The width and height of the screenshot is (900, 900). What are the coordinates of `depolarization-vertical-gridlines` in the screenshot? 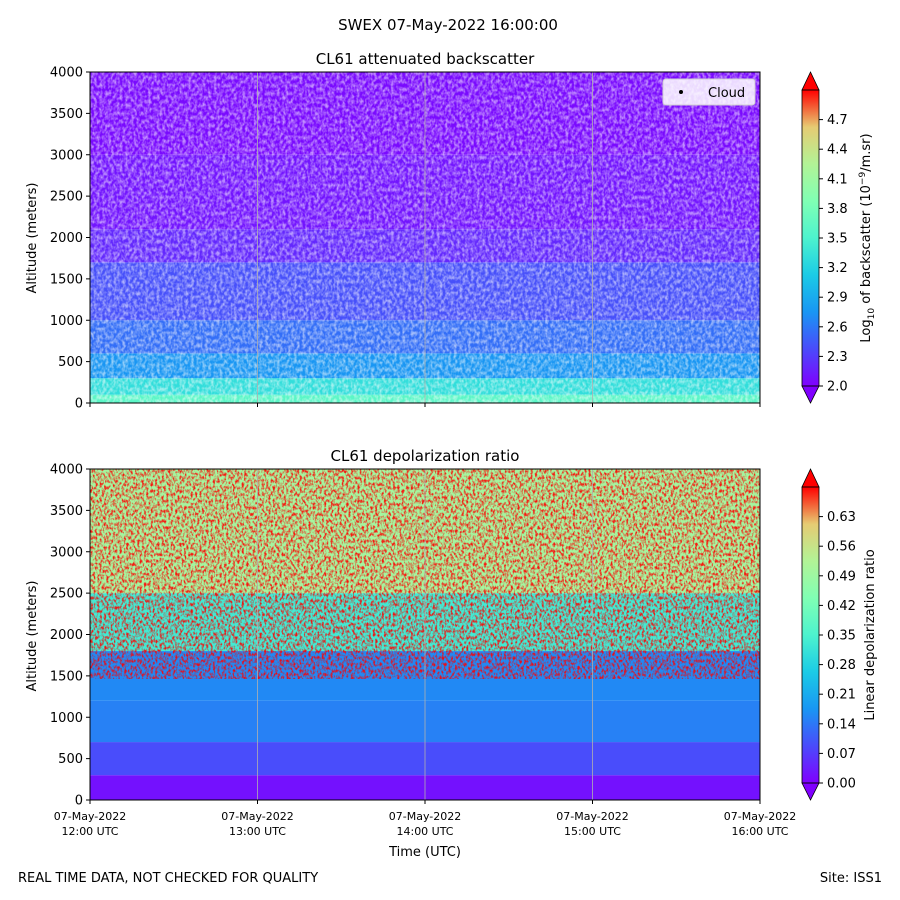 It's located at (425, 634).